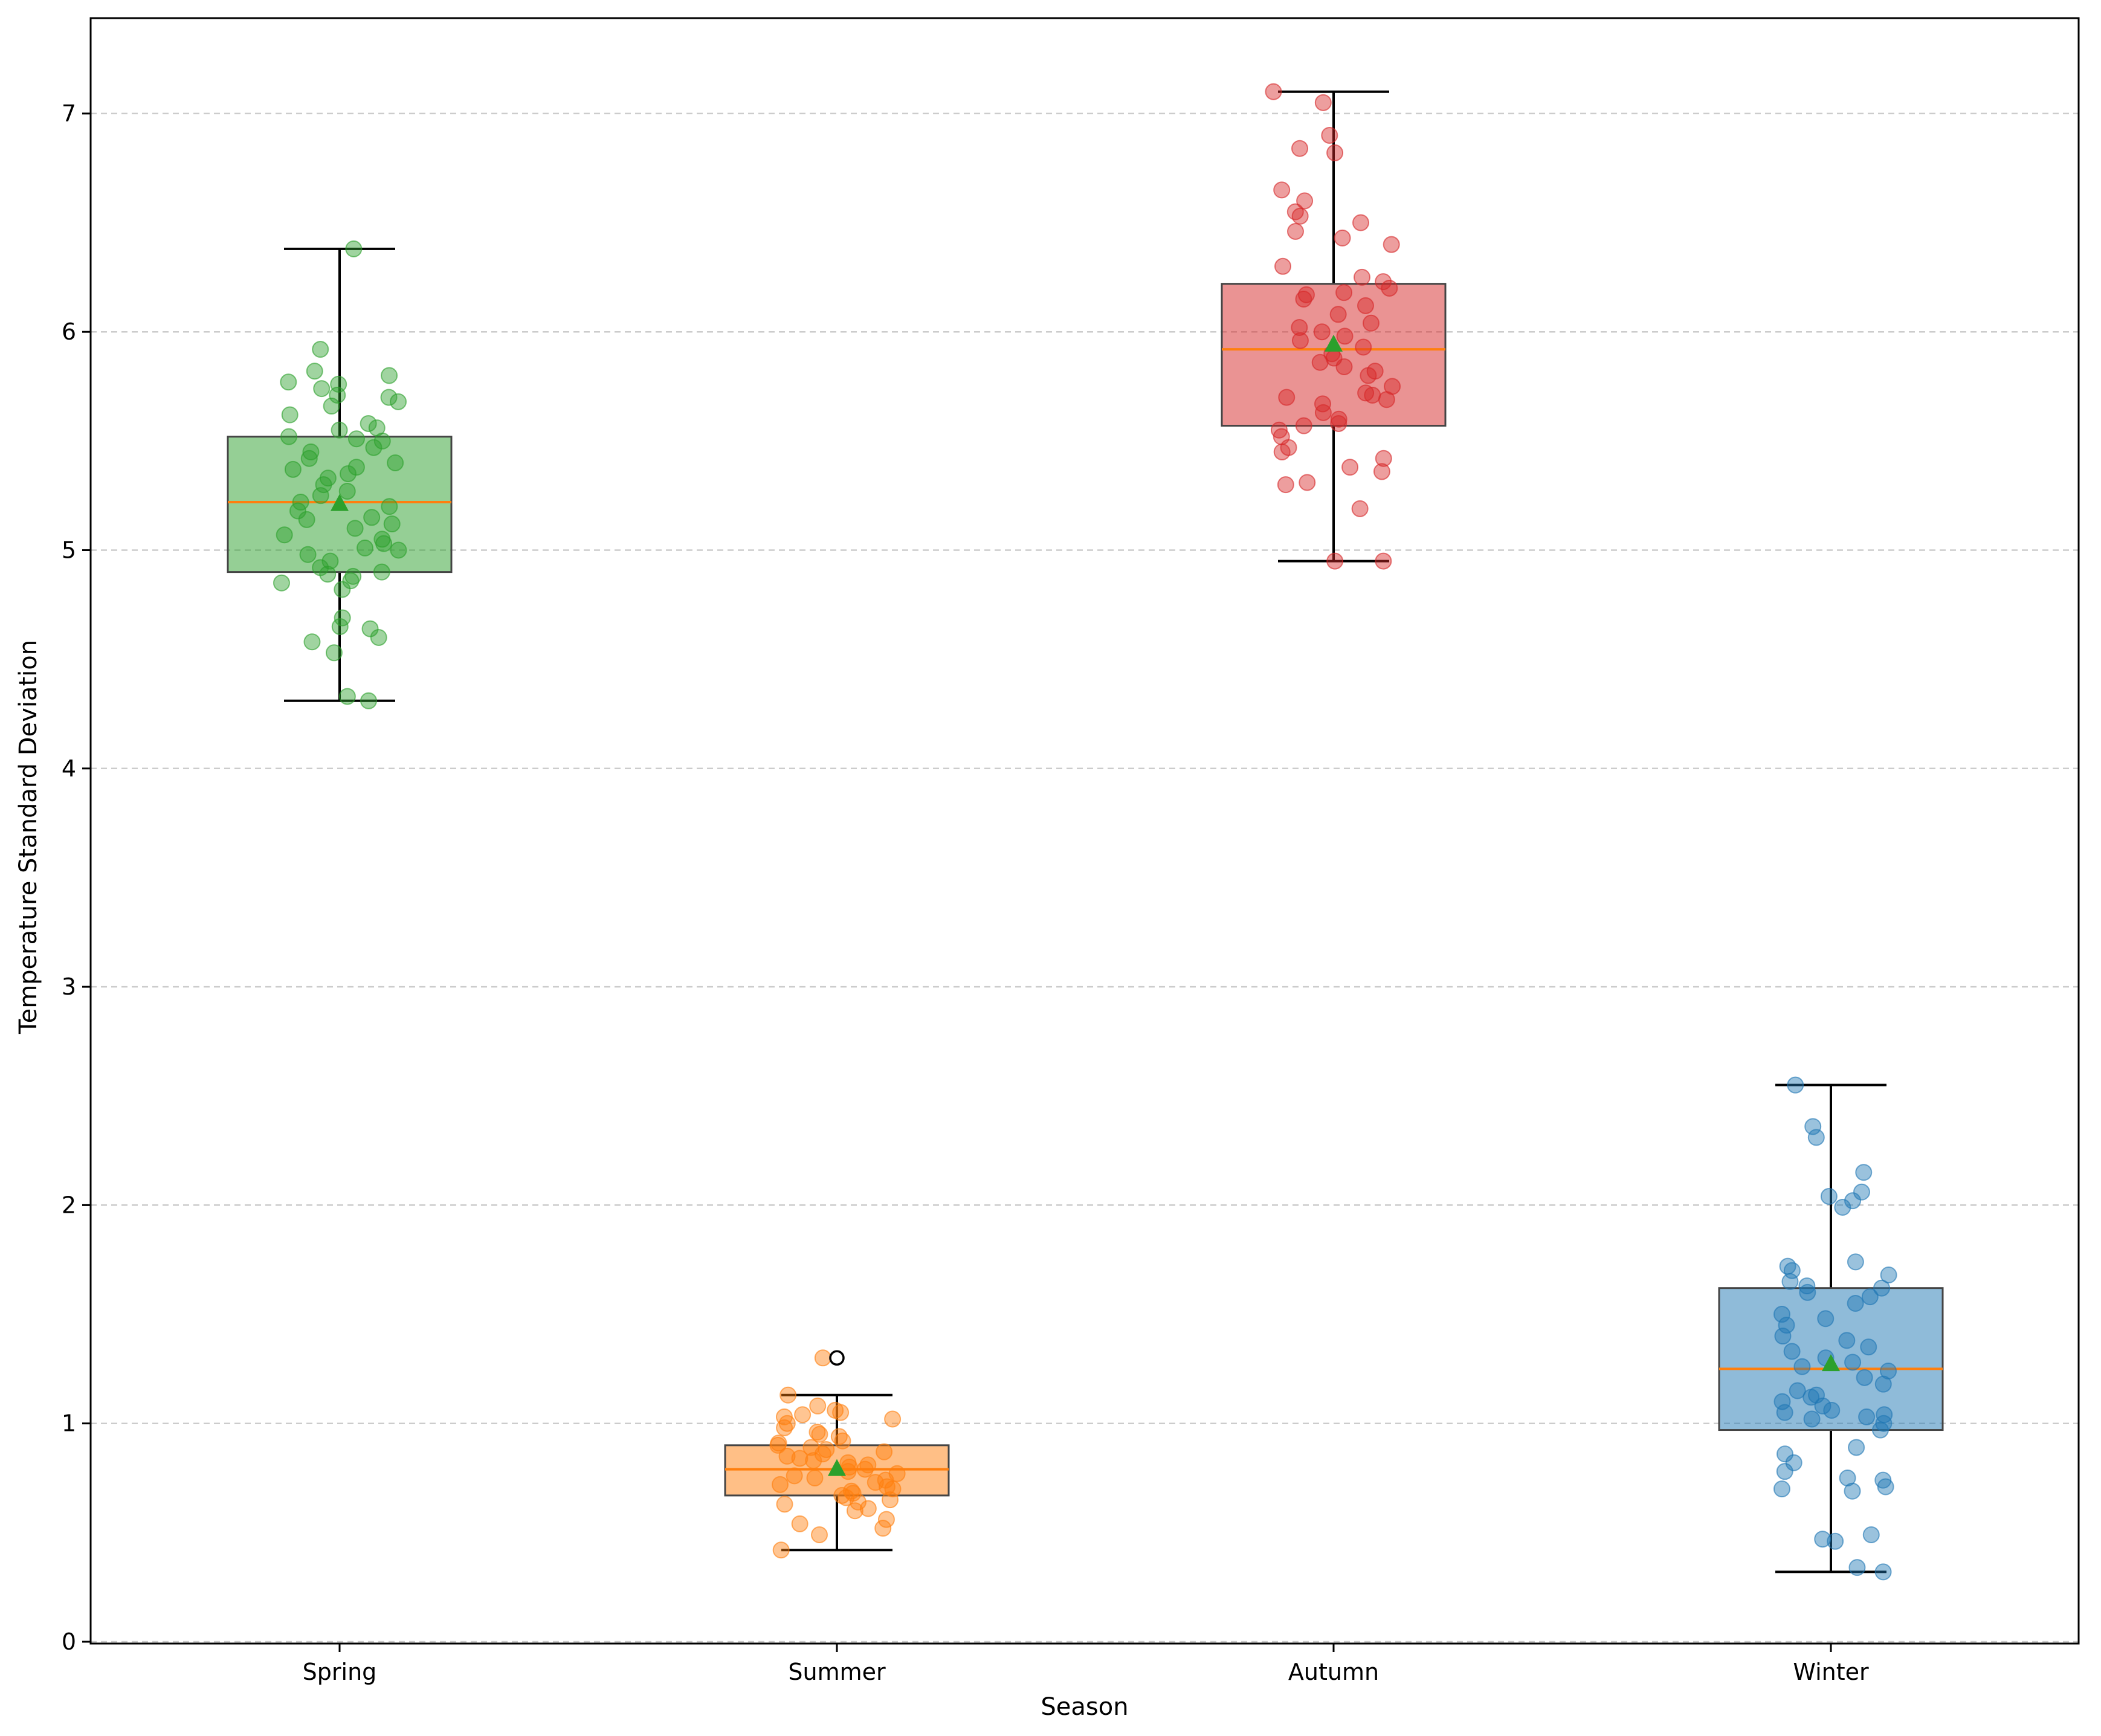 The image size is (2101, 1736). What do you see at coordinates (69, 1641) in the screenshot?
I see `y-tick-label: 0` at bounding box center [69, 1641].